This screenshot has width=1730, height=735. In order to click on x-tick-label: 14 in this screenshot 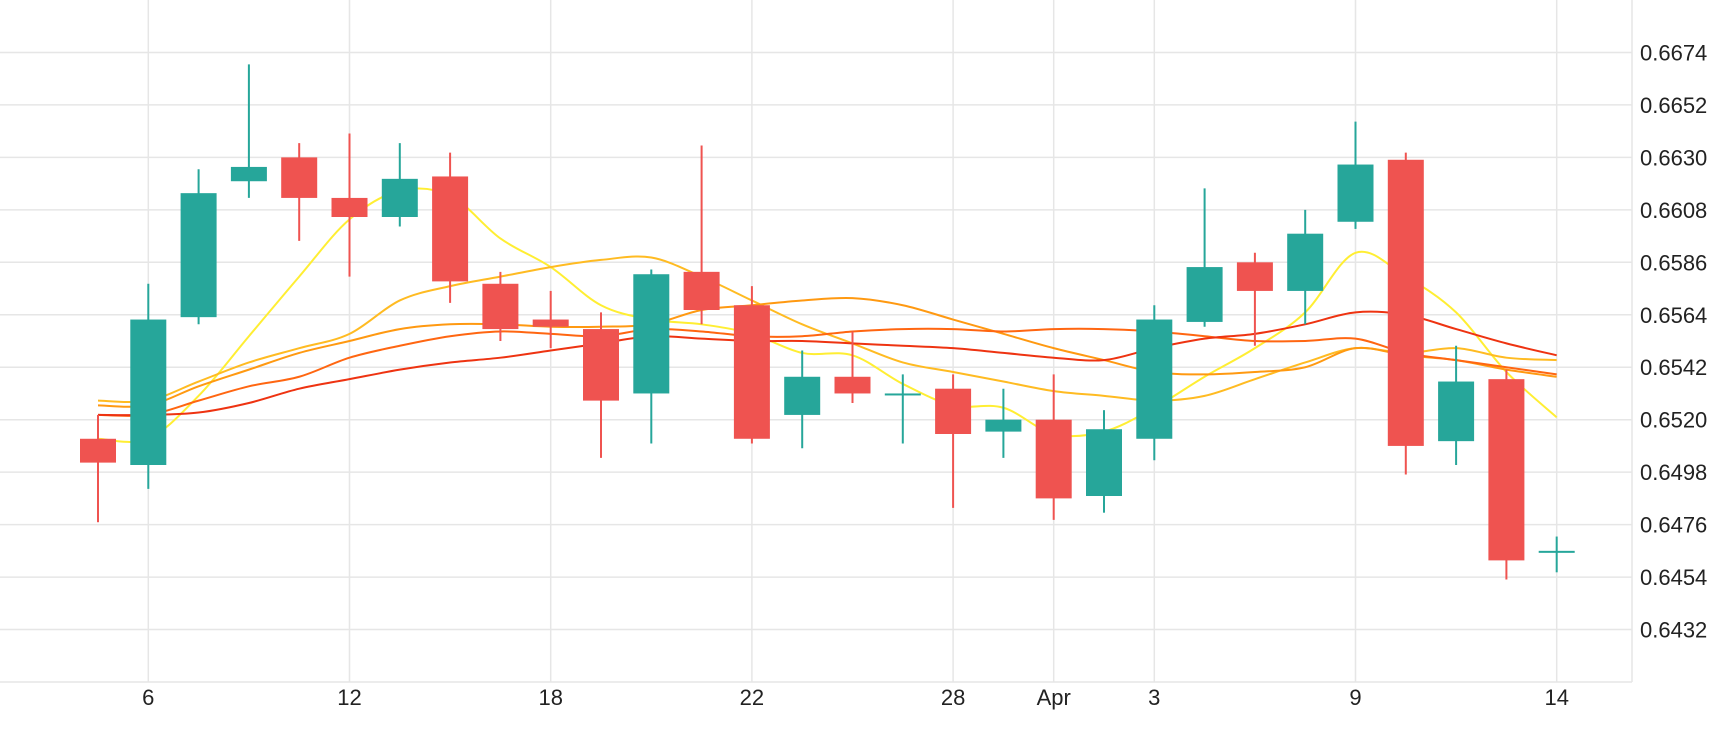, I will do `click(1556, 697)`.